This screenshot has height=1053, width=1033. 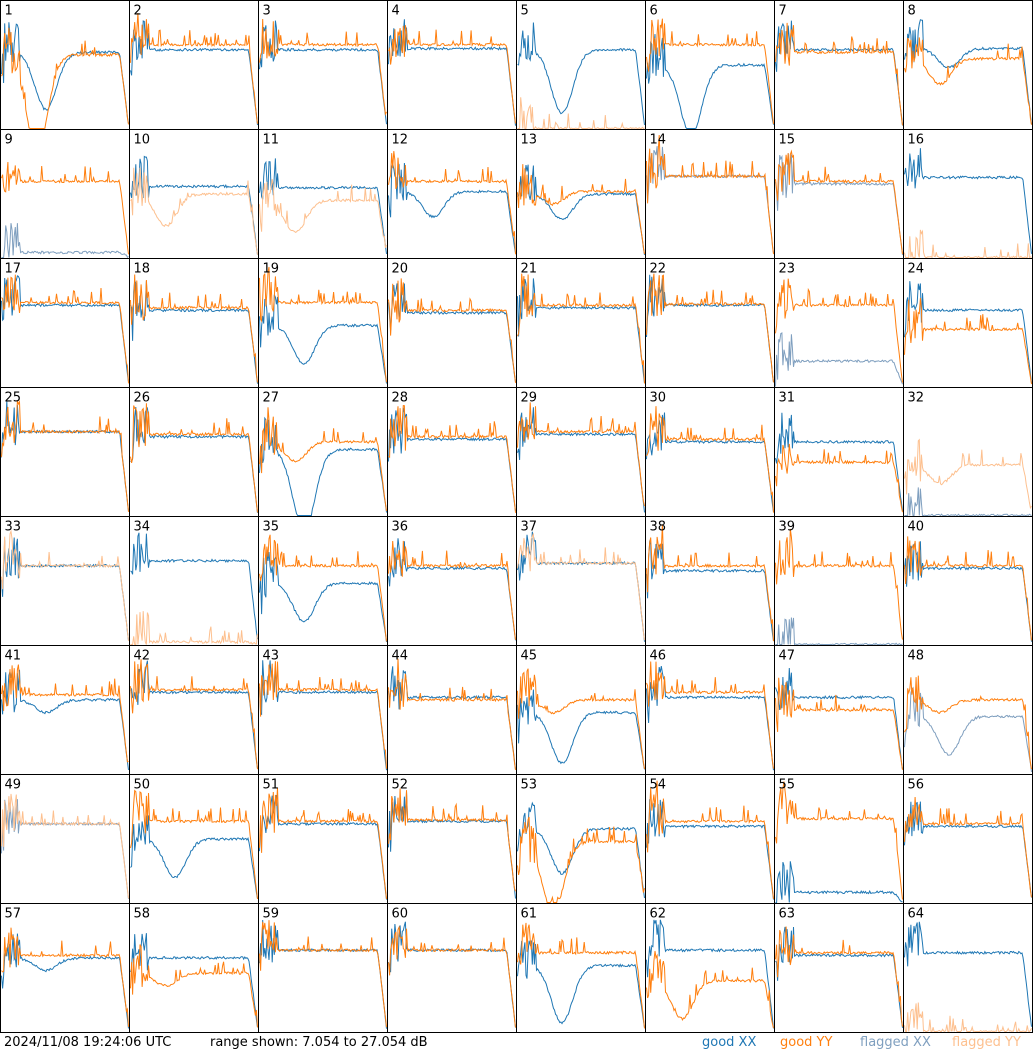 What do you see at coordinates (319, 1042) in the screenshot?
I see `range-text: range shown: 7.054 to 27.054 dB` at bounding box center [319, 1042].